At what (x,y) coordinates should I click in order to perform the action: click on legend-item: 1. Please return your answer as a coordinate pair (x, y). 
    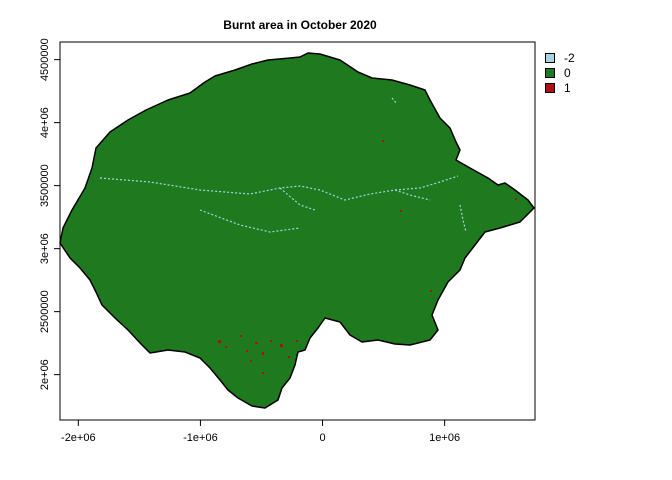
    Looking at the image, I should click on (560, 87).